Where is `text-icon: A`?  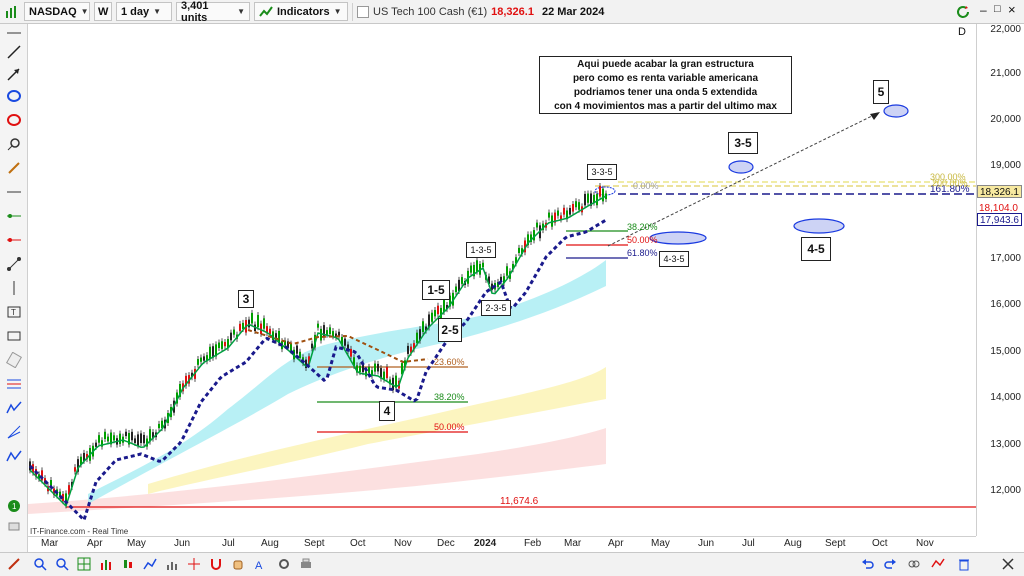 text-icon: A is located at coordinates (260, 564).